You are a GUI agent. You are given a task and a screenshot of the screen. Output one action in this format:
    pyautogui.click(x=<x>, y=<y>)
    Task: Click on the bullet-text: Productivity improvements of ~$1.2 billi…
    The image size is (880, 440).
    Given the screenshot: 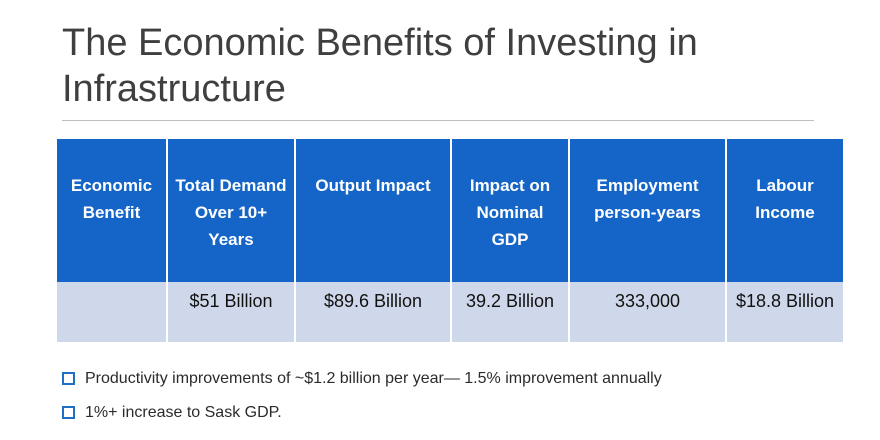 What is the action you would take?
    pyautogui.click(x=373, y=378)
    